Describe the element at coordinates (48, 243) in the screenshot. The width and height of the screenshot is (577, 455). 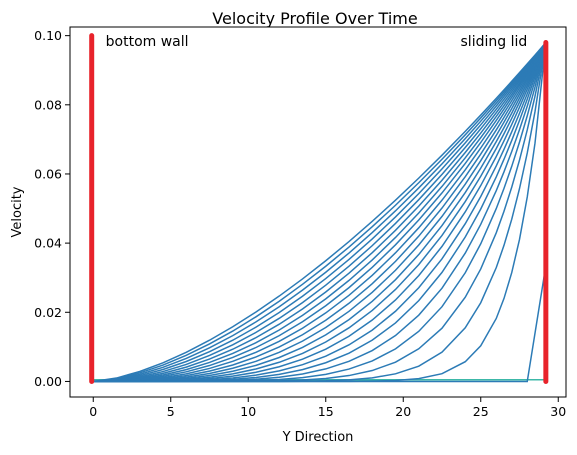
I see `y-tick-label: 0.04` at that location.